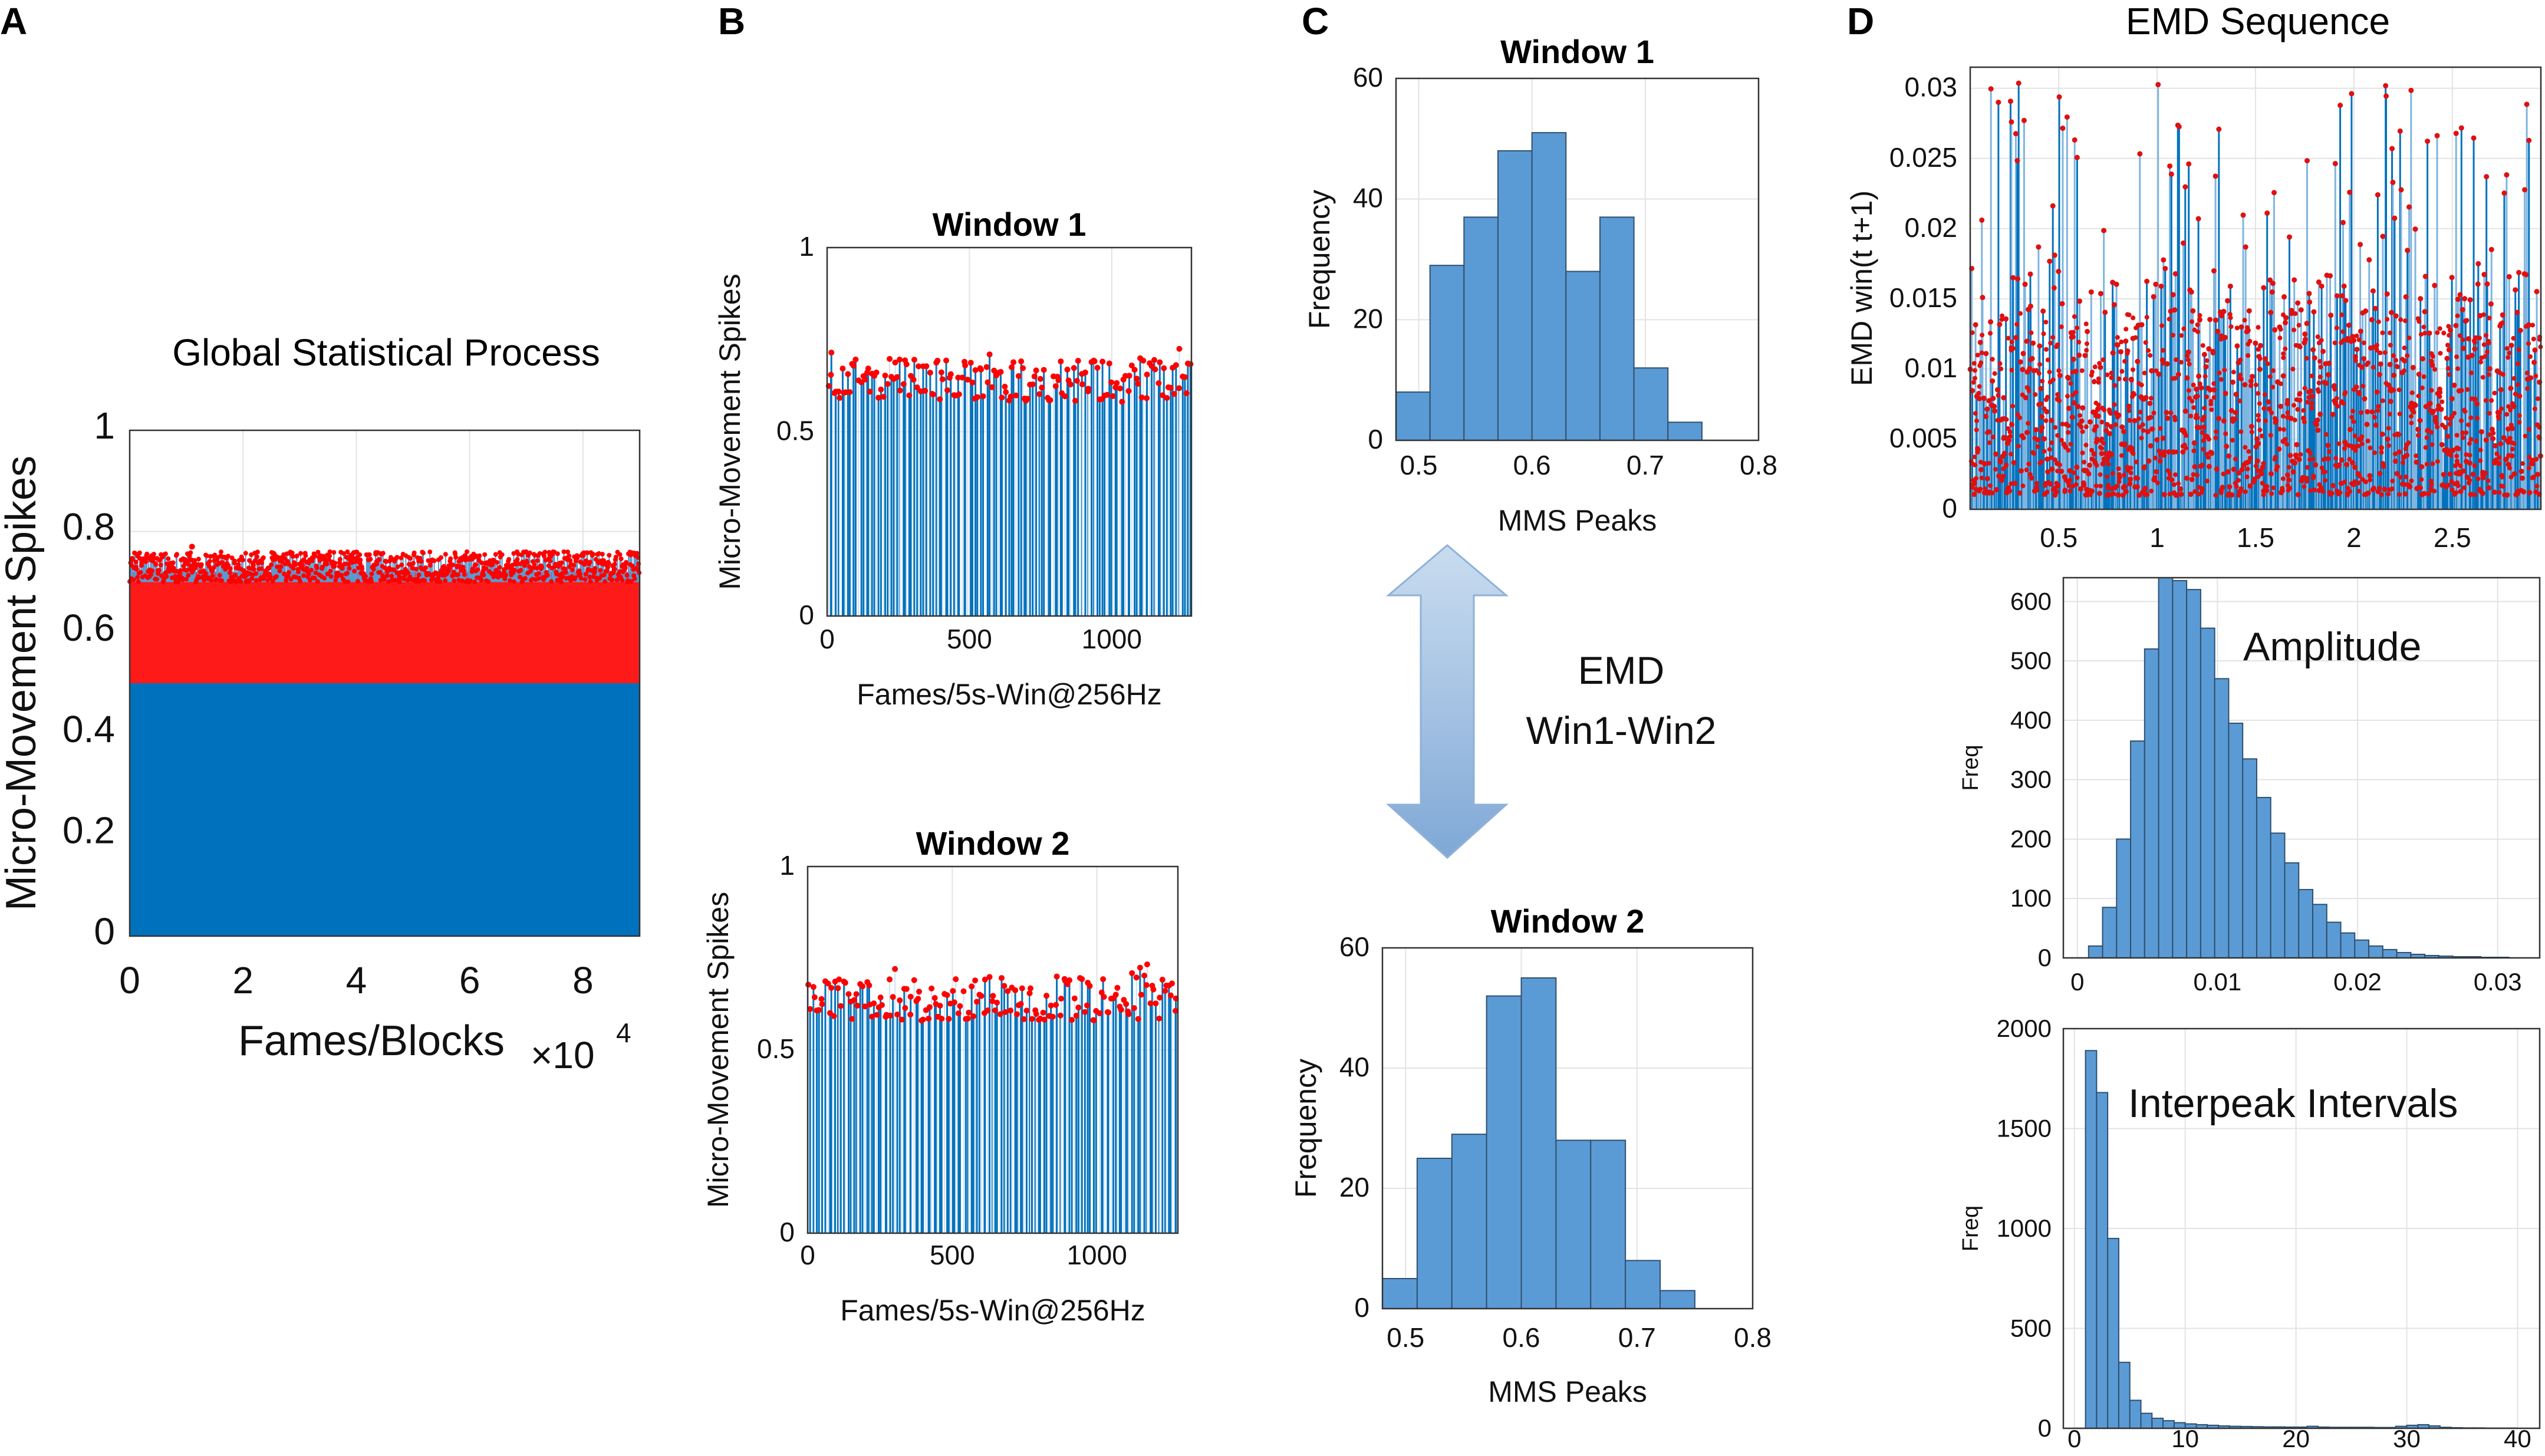  I want to click on axes-frame, so click(1009, 431).